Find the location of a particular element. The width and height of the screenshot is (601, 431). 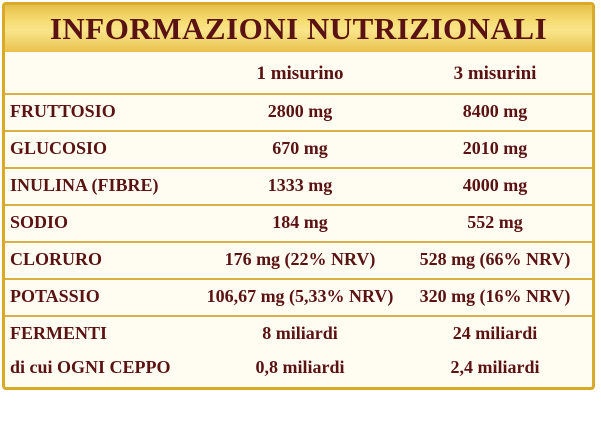

title-bar: INFORMAZIONI NUTRIZIONALI is located at coordinates (298, 28).